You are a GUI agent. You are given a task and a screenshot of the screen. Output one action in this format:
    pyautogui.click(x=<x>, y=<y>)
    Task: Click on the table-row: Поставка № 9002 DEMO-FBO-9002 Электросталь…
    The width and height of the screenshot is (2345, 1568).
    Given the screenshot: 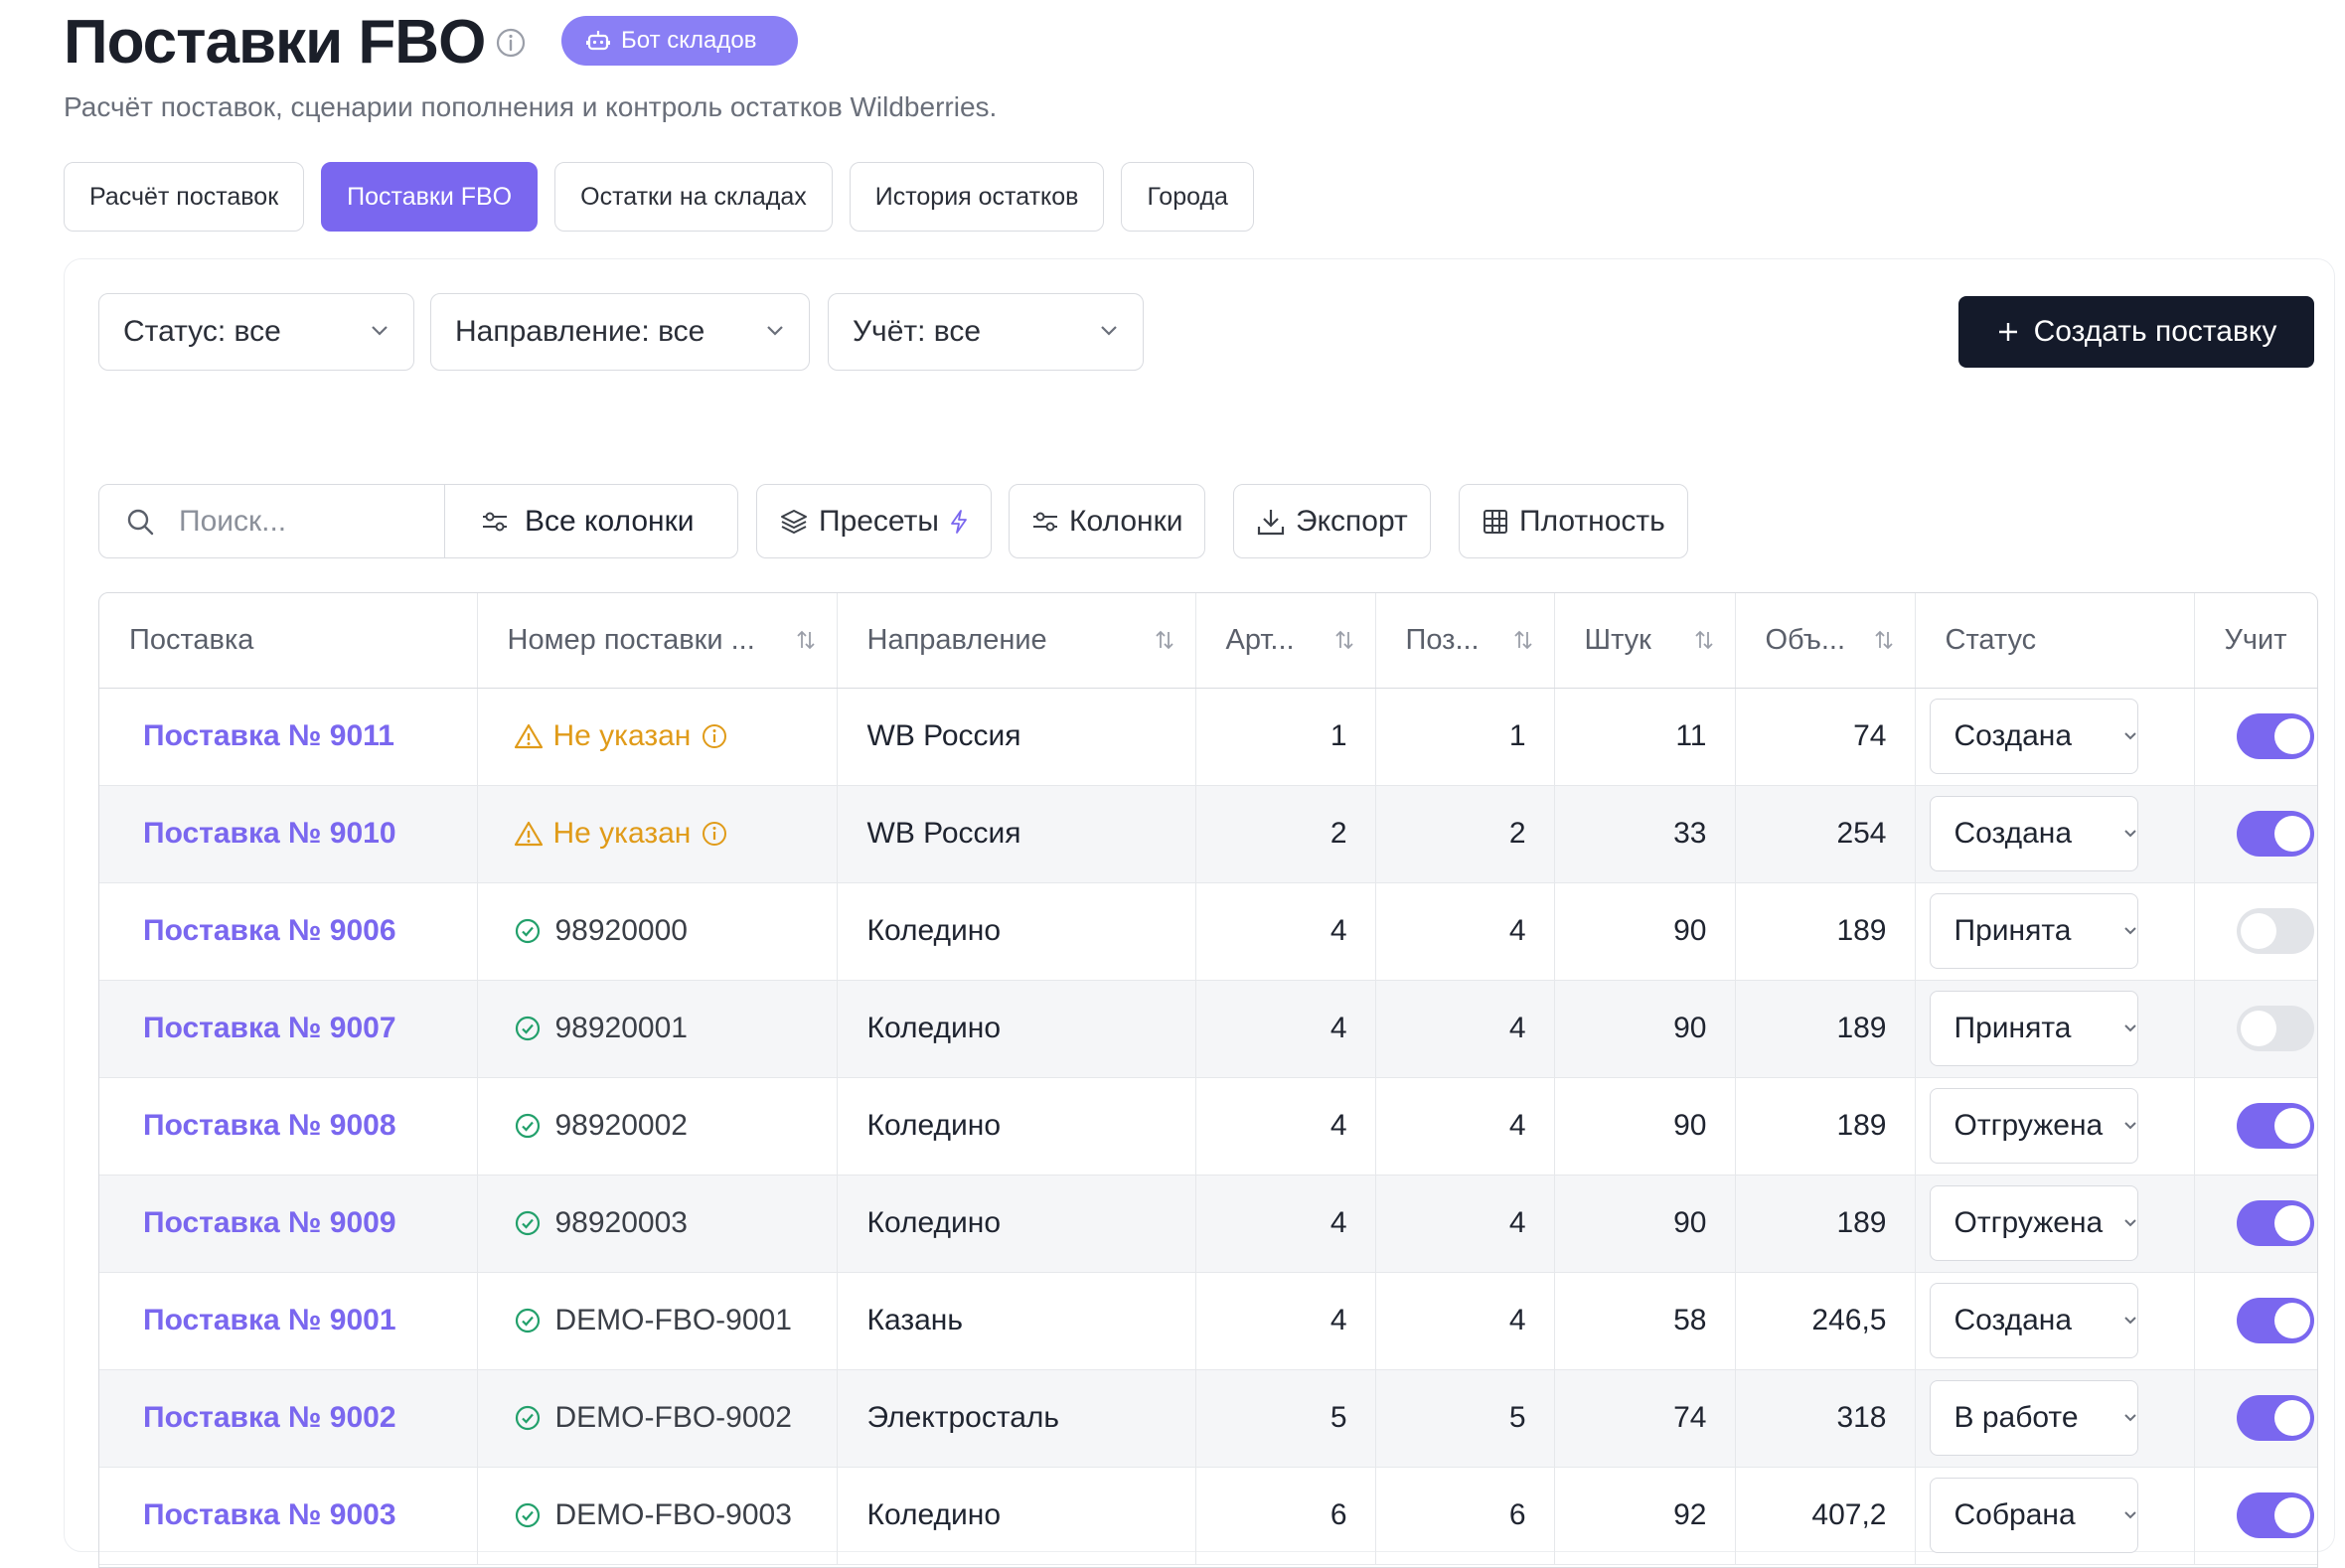 What is the action you would take?
    pyautogui.click(x=1208, y=1419)
    